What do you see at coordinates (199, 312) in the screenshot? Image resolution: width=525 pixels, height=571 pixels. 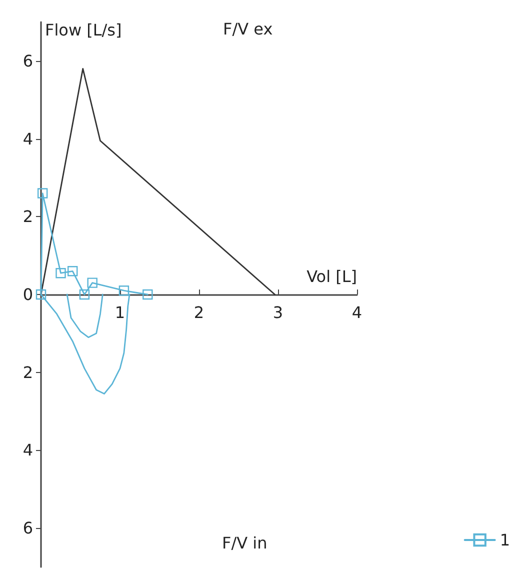 I see `x-tick-label: 2` at bounding box center [199, 312].